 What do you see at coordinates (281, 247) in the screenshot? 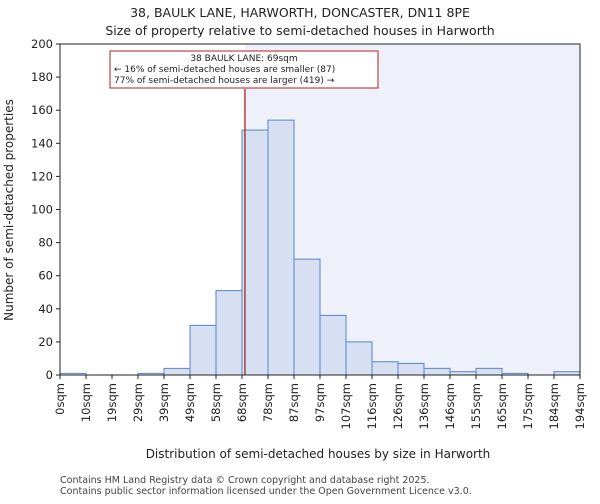
I see `bar-78sqm` at bounding box center [281, 247].